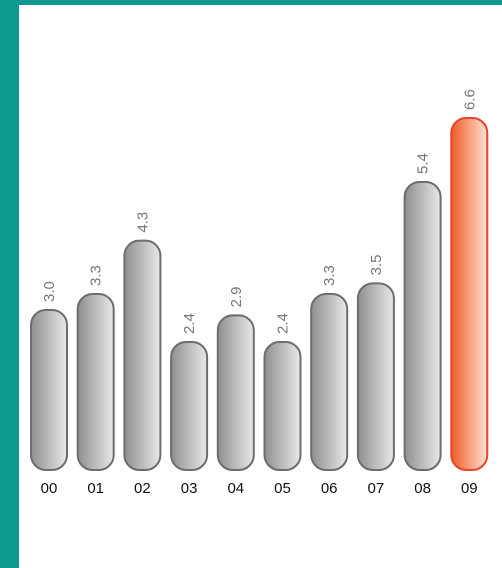  What do you see at coordinates (142, 222) in the screenshot?
I see `value-label: 4.3` at bounding box center [142, 222].